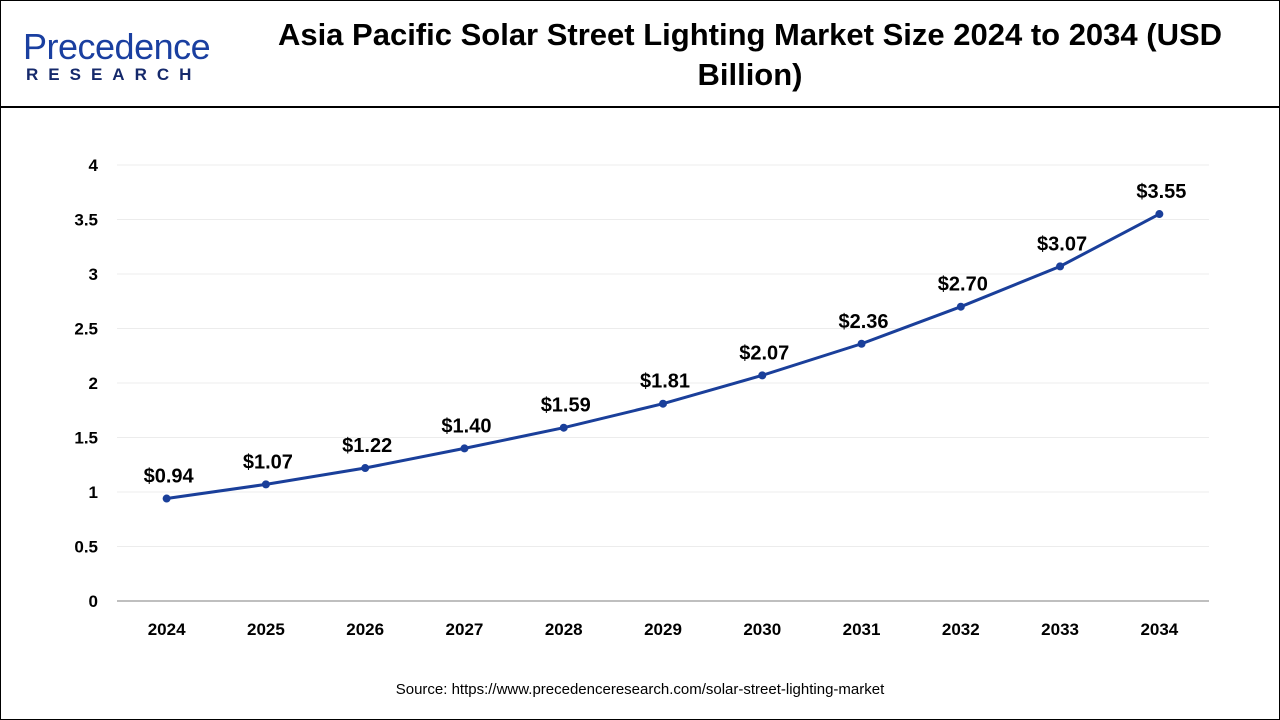 This screenshot has height=720, width=1280. Describe the element at coordinates (1062, 244) in the screenshot. I see `data-label: $3.07` at that location.